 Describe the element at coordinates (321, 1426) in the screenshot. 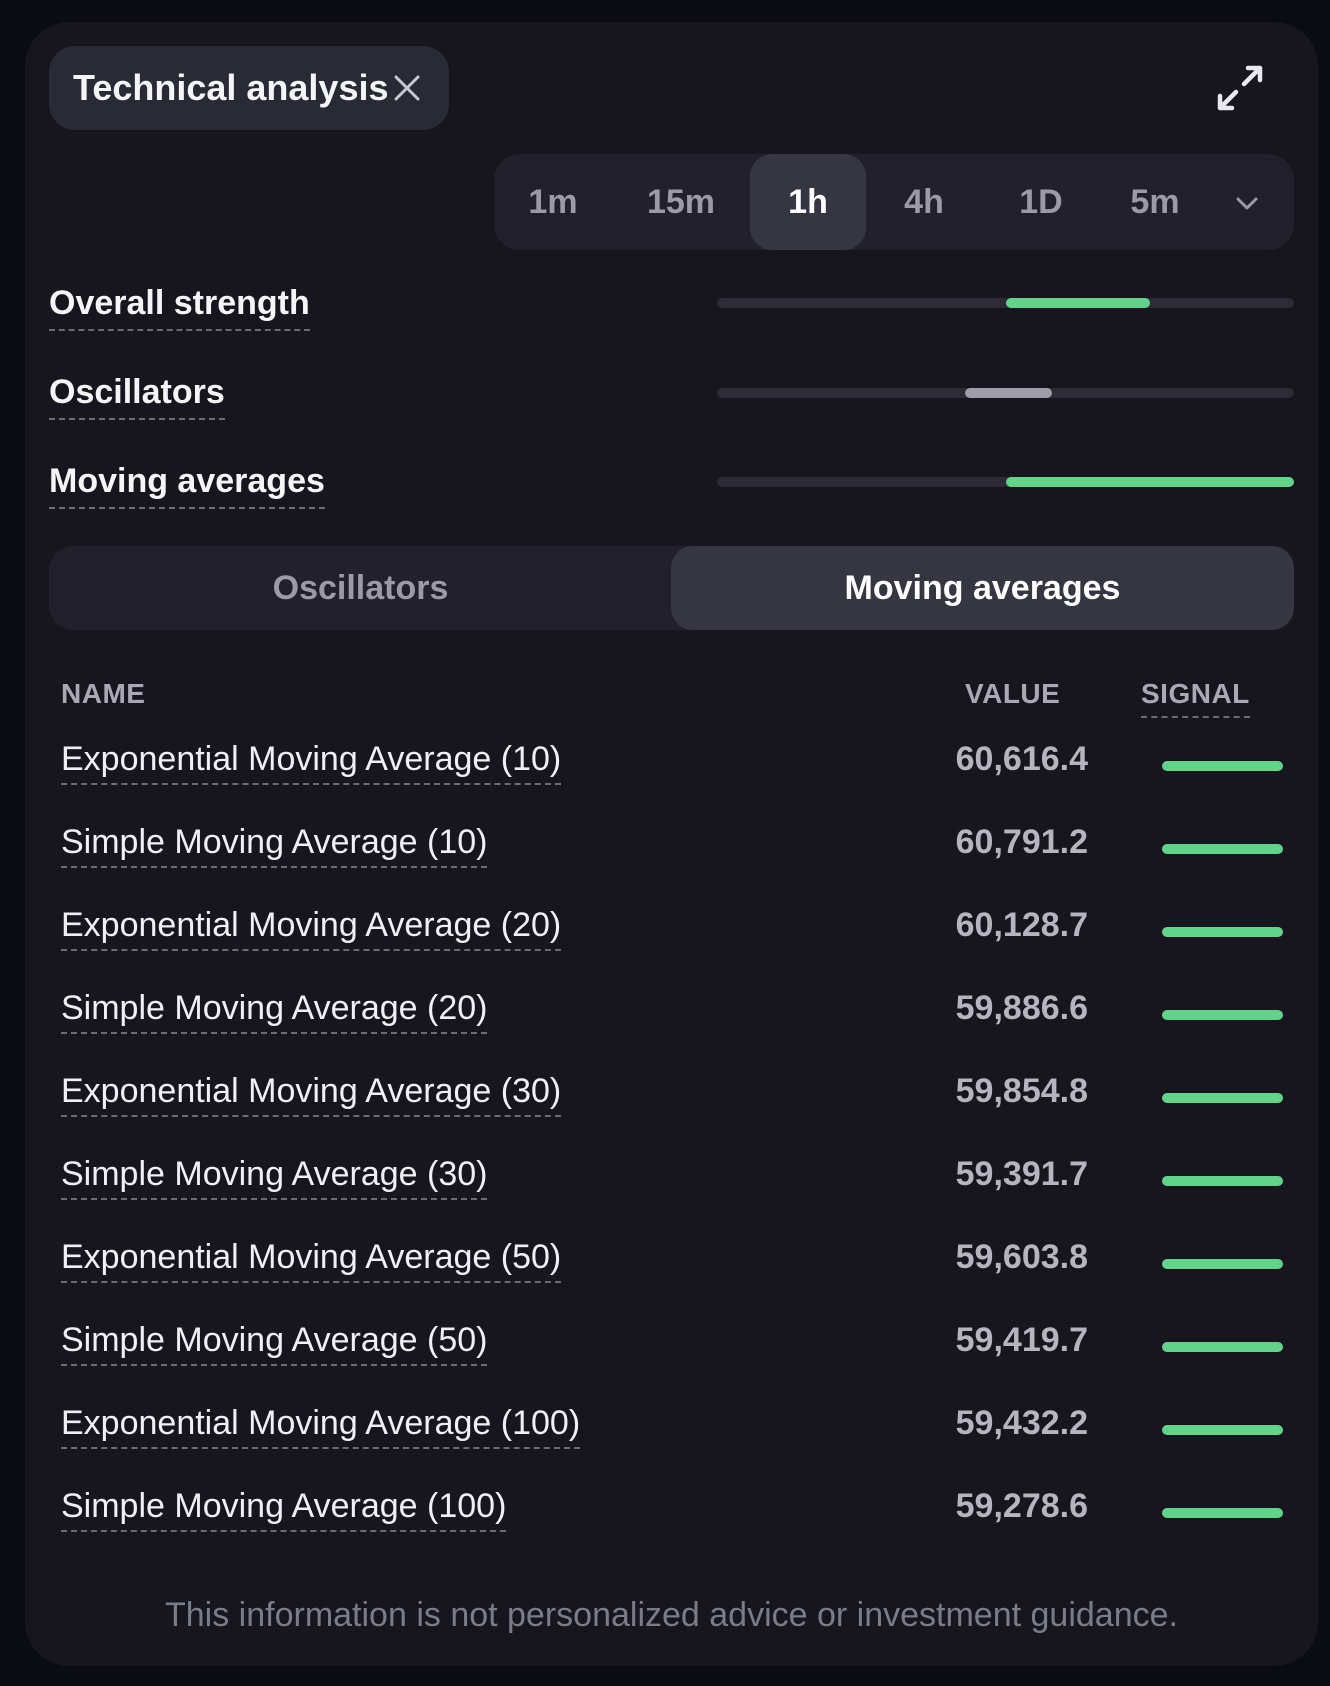

I see `indicator-name: Exponential Moving Average (100)` at that location.